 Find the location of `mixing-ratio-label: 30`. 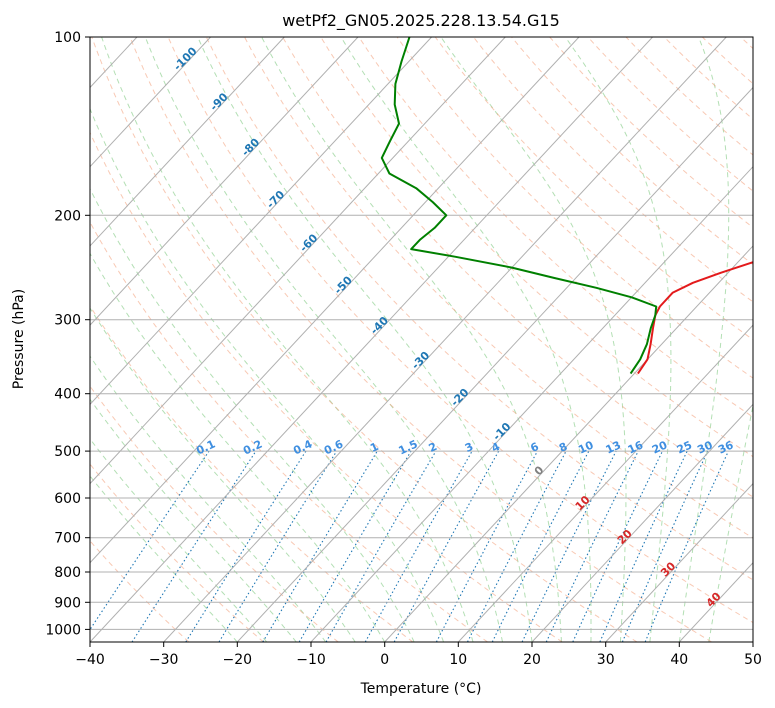

mixing-ratio-label: 30 is located at coordinates (705, 447).